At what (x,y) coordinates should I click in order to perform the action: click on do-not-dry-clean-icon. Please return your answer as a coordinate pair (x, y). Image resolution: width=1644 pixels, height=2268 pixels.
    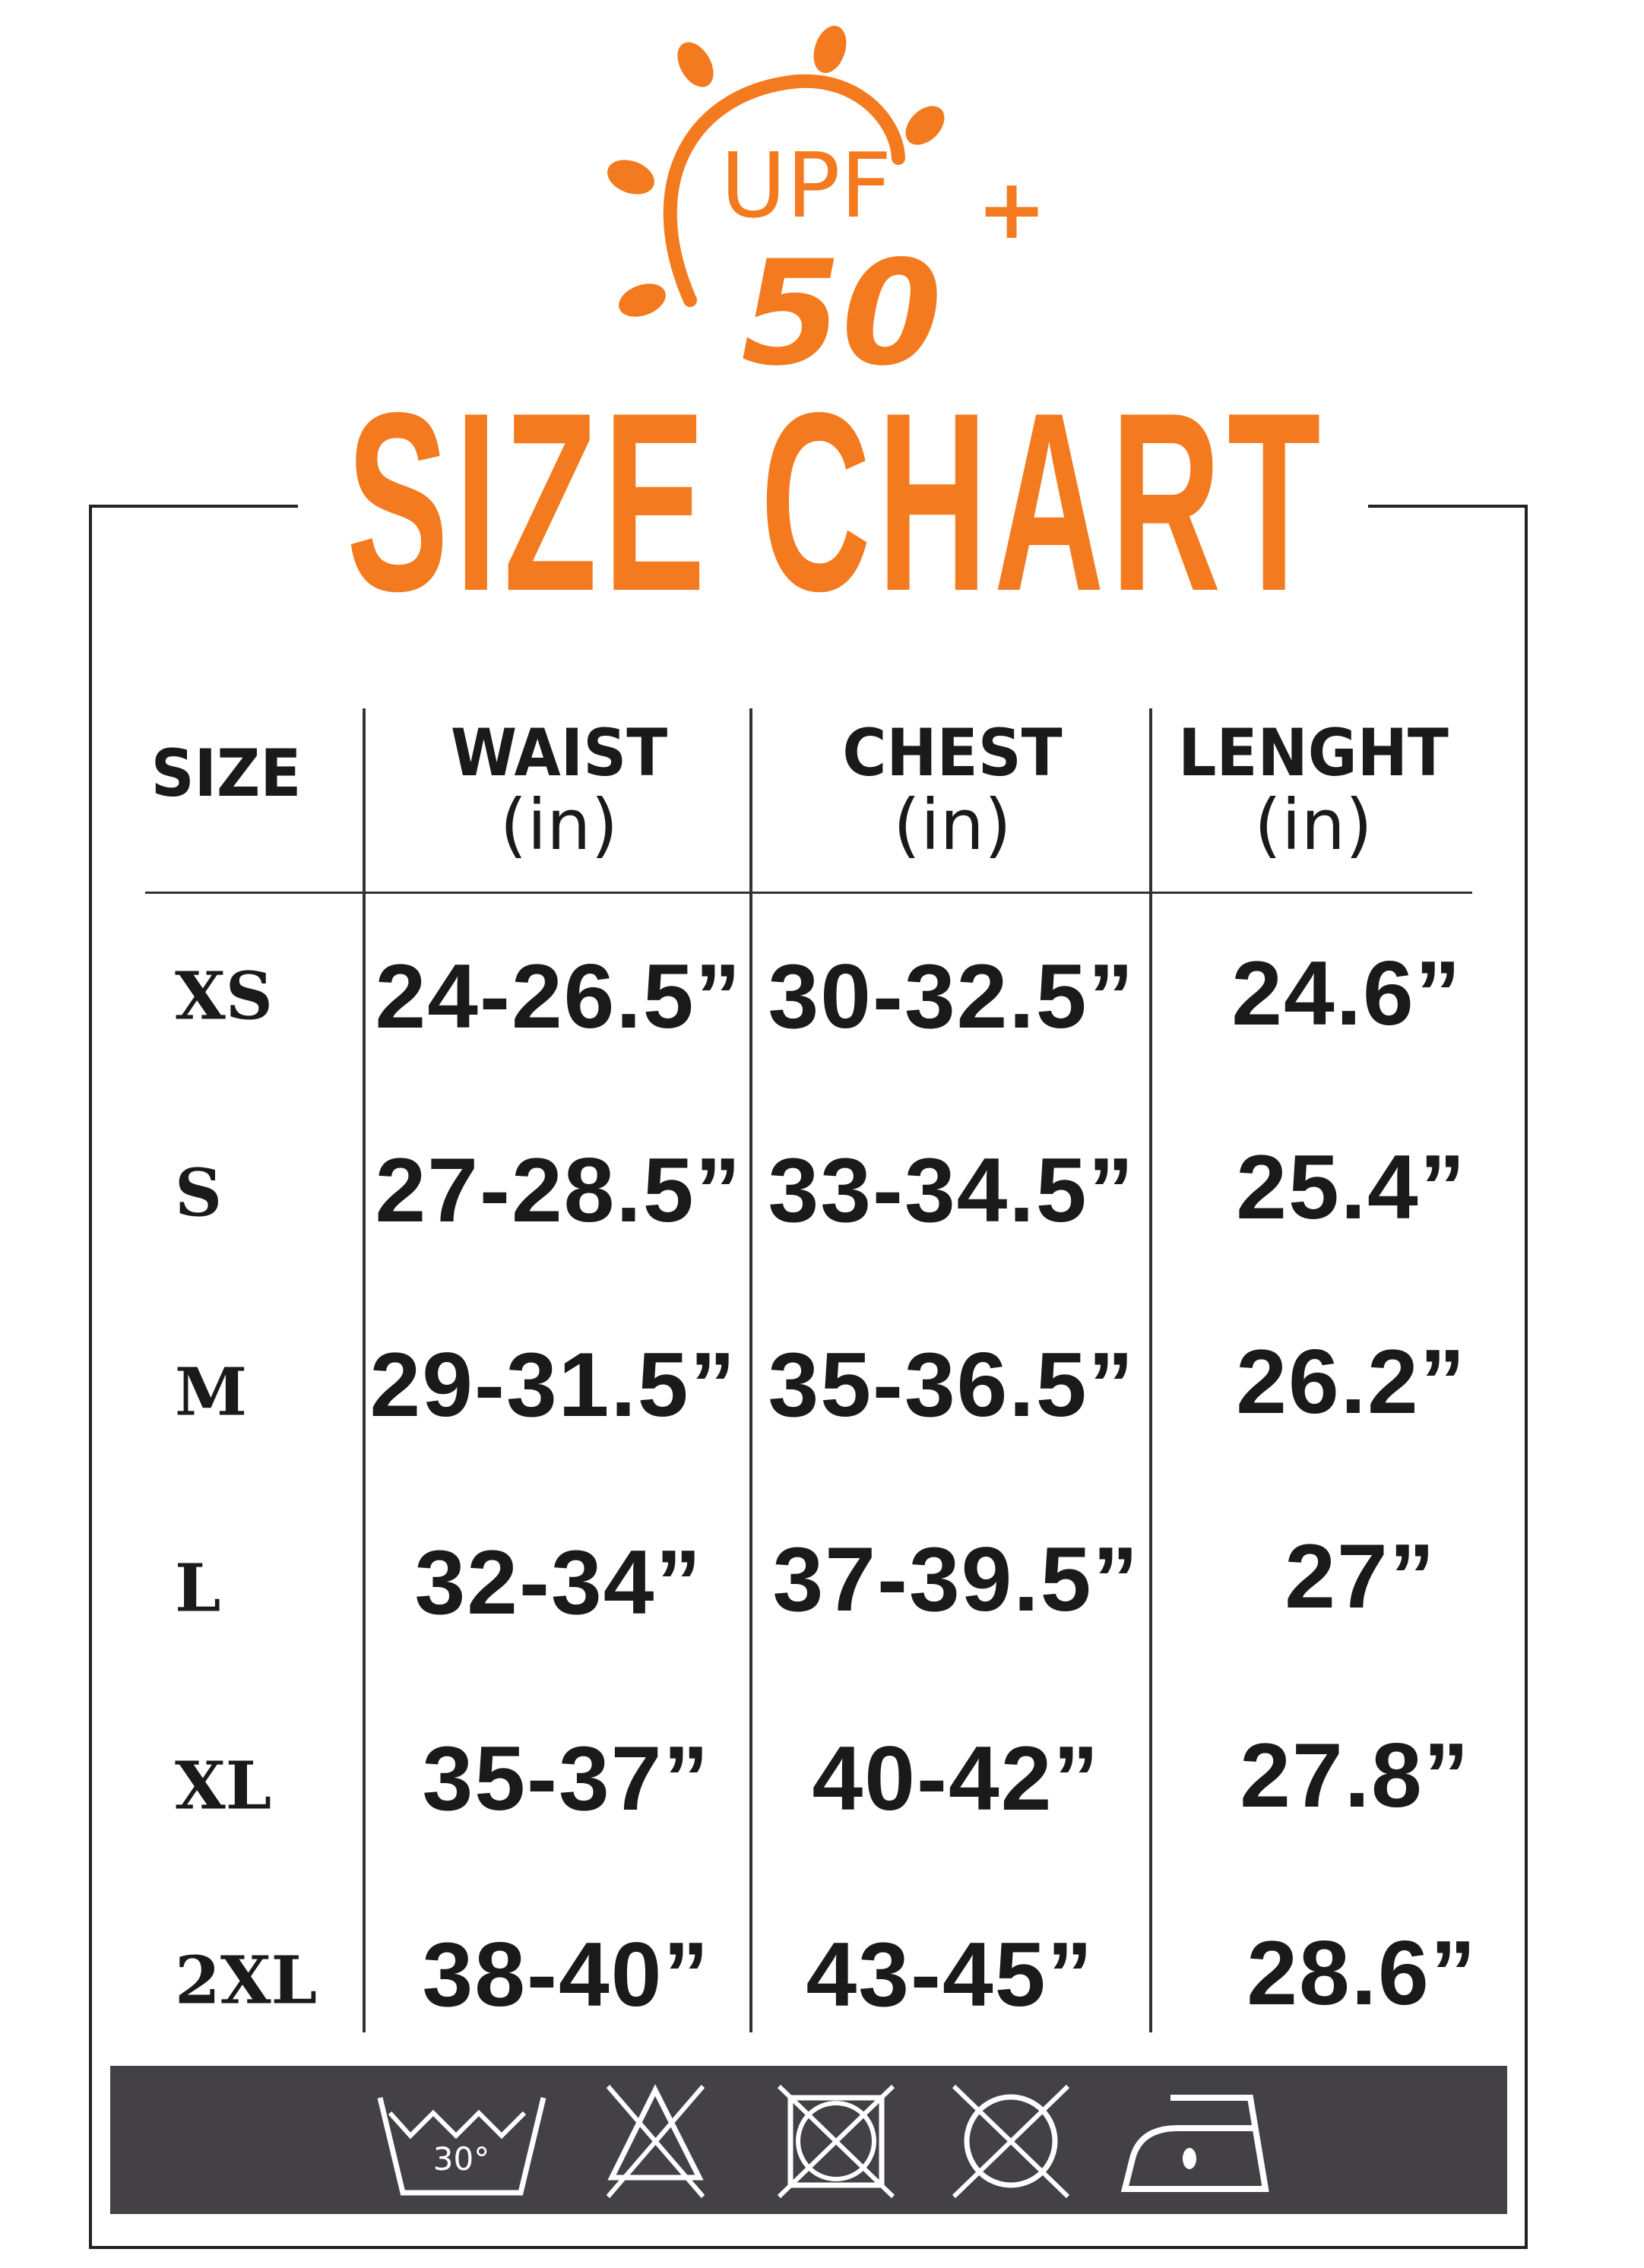
    Looking at the image, I should click on (1011, 2141).